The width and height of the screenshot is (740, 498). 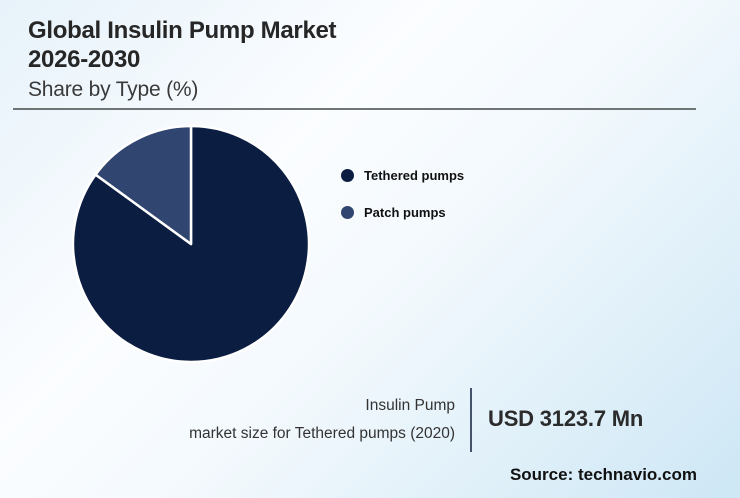 I want to click on legend-item-patch: Patch pumps, so click(x=402, y=212).